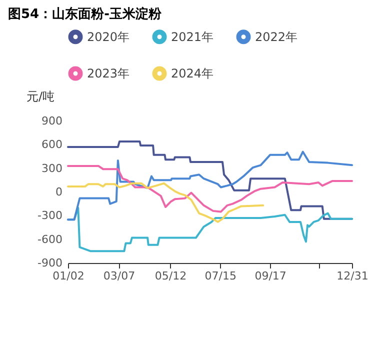 The width and height of the screenshot is (385, 350). What do you see at coordinates (50, 239) in the screenshot?
I see `y-tick-label: -600` at bounding box center [50, 239].